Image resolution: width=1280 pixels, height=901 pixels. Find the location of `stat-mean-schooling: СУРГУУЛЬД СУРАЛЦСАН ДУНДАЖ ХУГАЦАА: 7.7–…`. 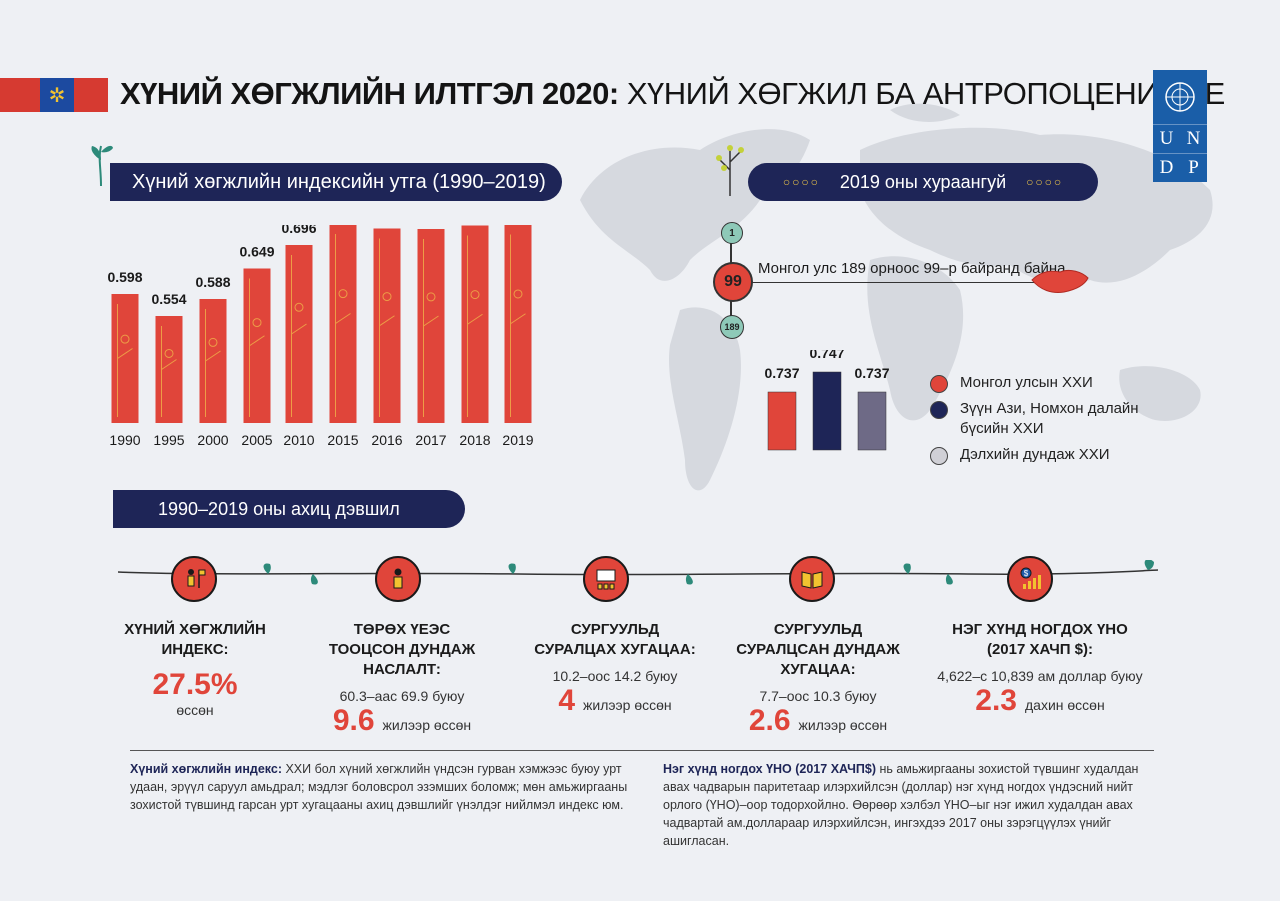

stat-mean-schooling: СУРГУУЛЬД СУРАЛЦСАН ДУНДАЖ ХУГАЦАА: 7.7–… is located at coordinates (818, 679).